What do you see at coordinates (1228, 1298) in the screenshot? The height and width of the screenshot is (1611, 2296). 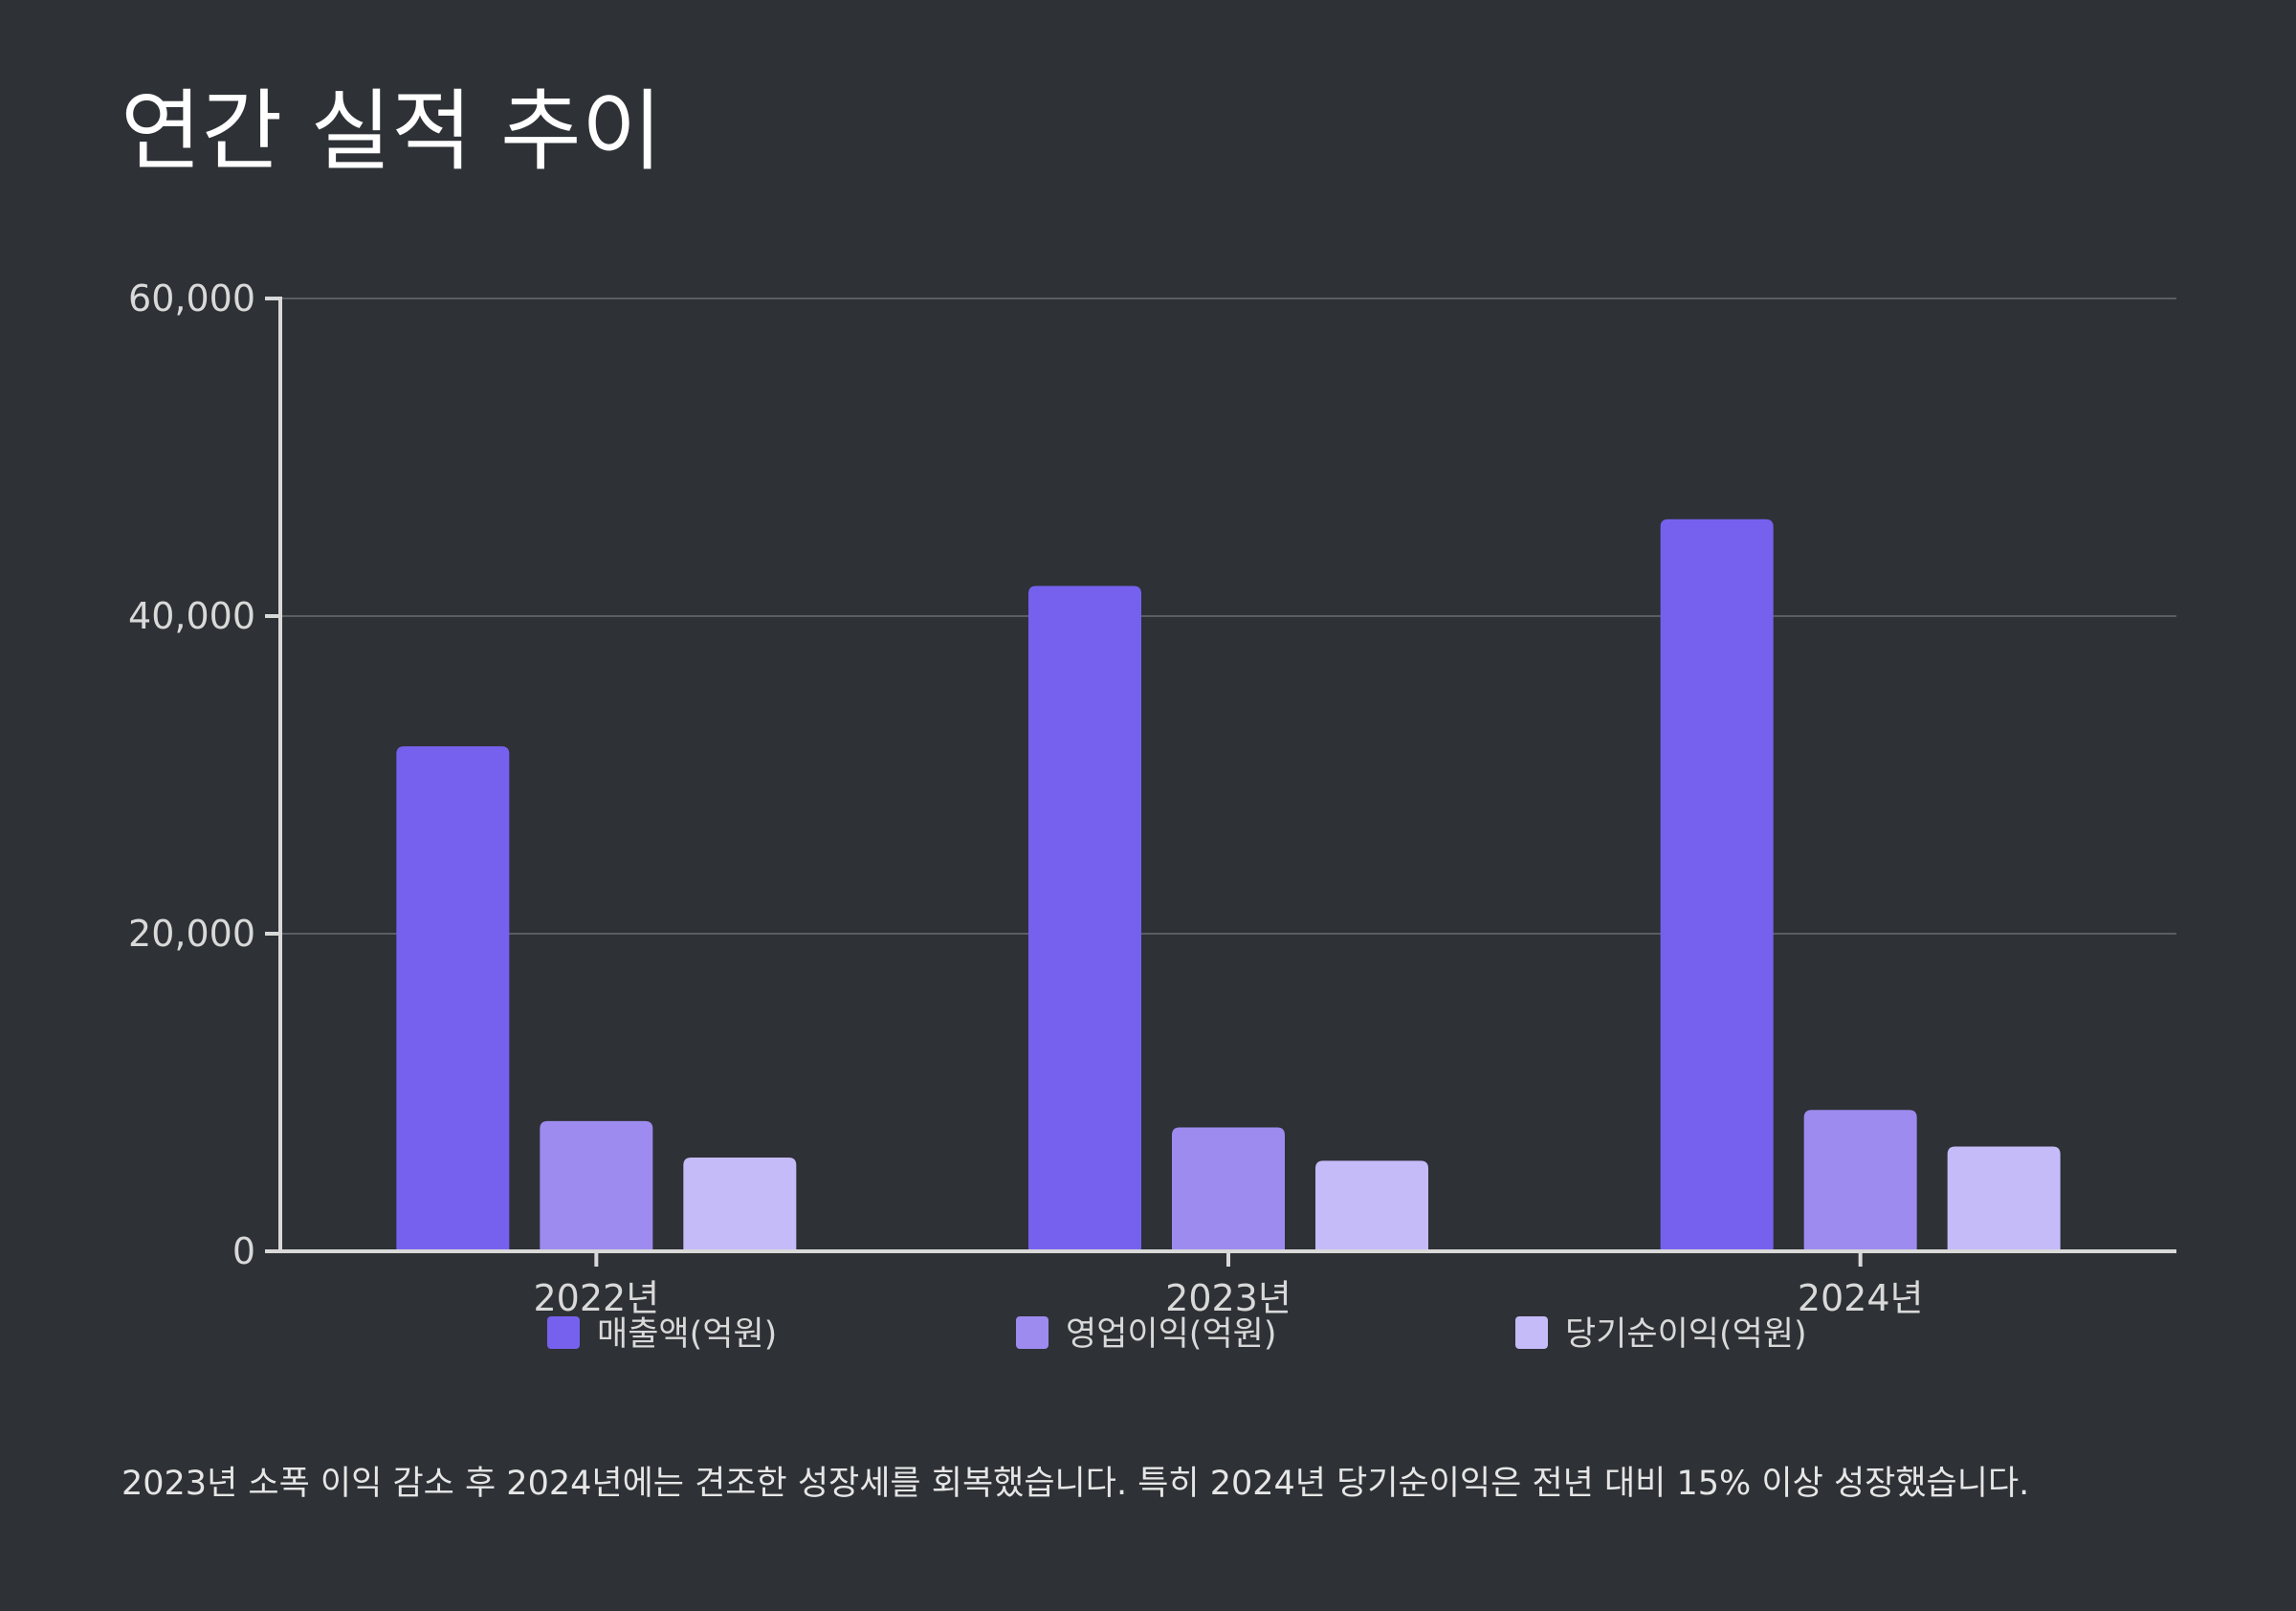 I see `x-tick-label: 2023년` at bounding box center [1228, 1298].